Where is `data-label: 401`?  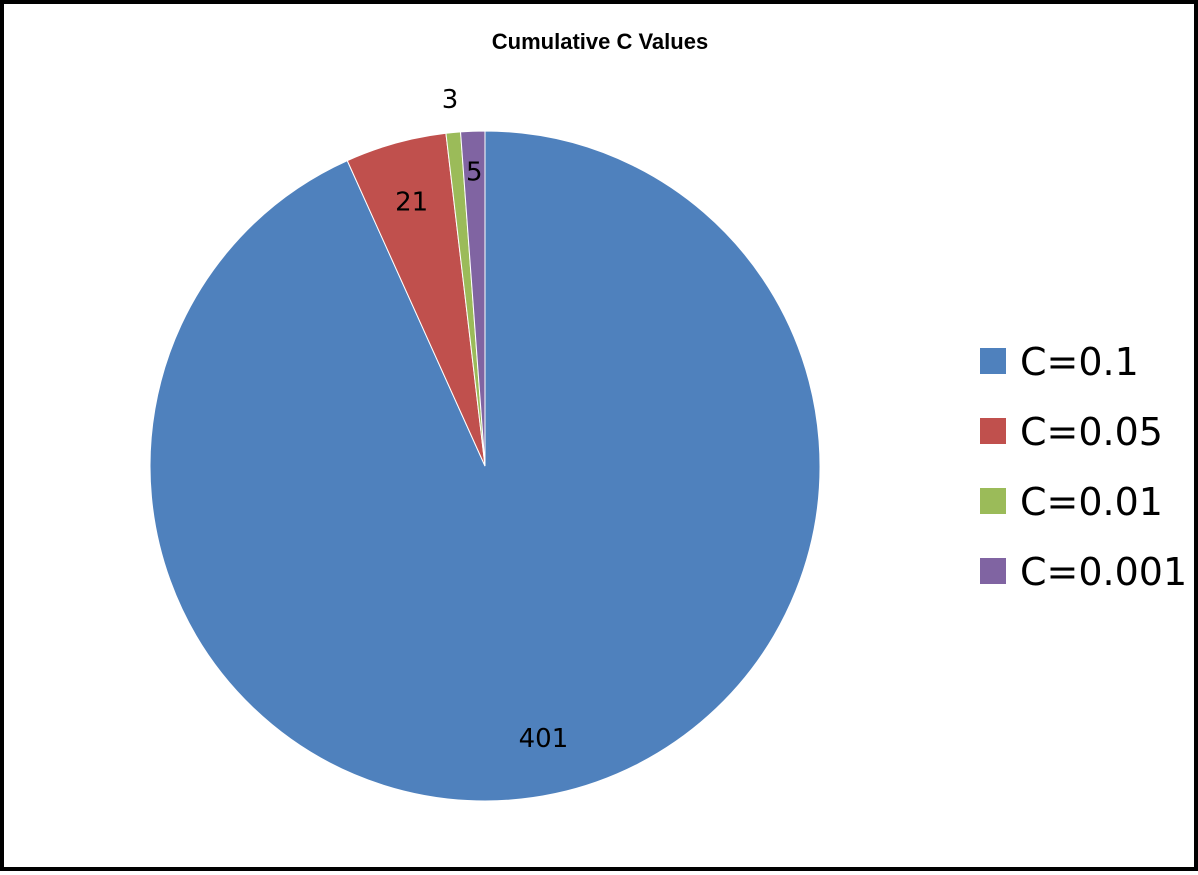
data-label: 401 is located at coordinates (544, 739).